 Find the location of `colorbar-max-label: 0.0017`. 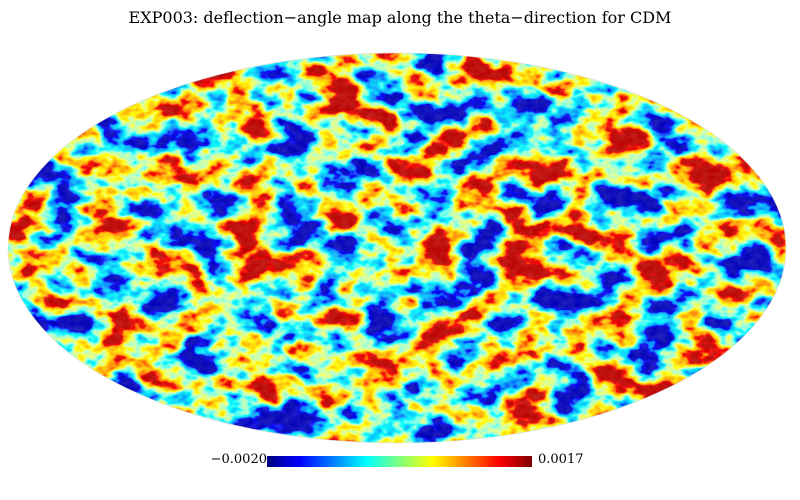

colorbar-max-label: 0.0017 is located at coordinates (561, 459).